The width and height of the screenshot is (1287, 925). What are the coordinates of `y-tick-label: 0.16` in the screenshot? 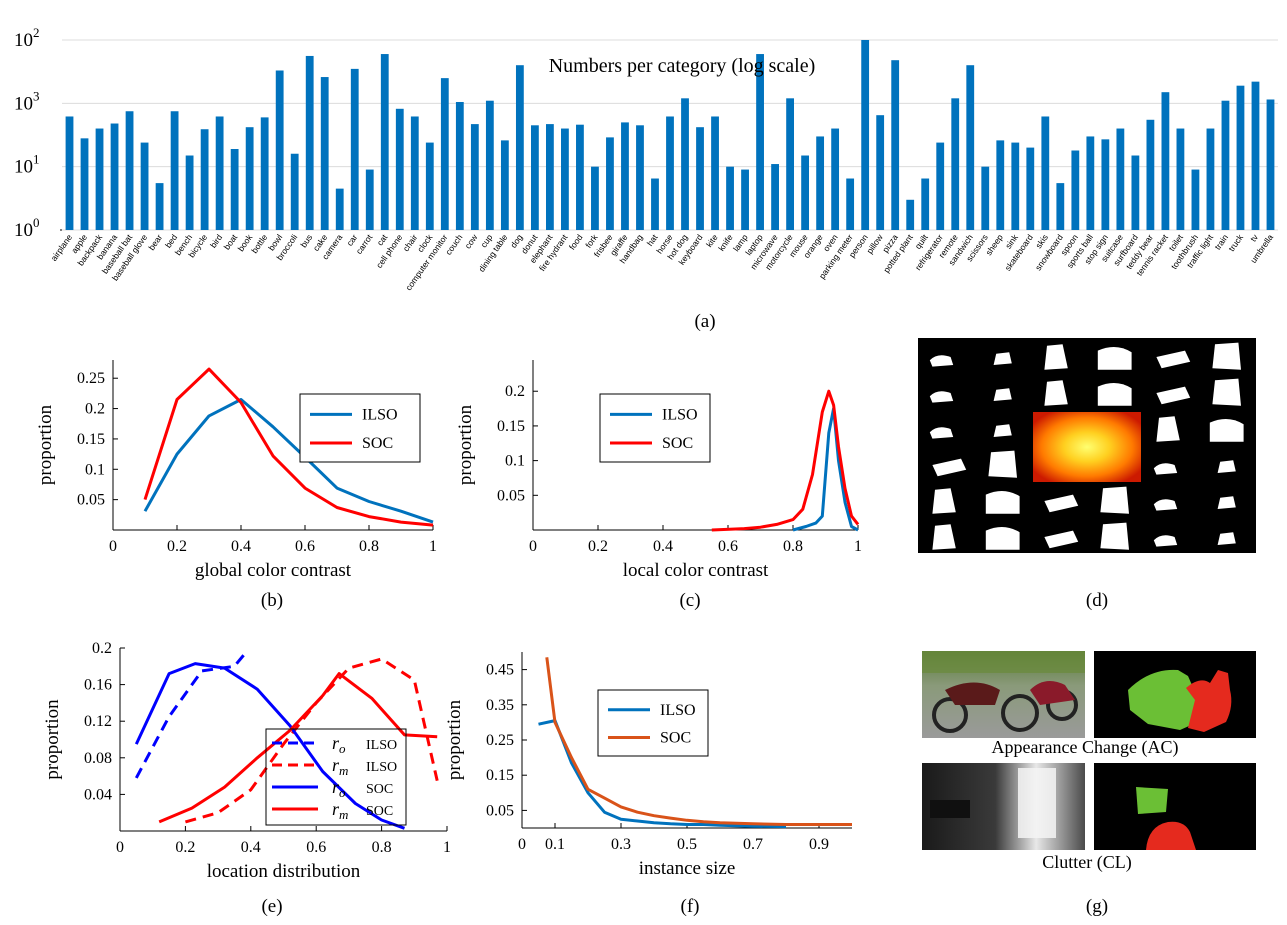 It's located at (98, 685).